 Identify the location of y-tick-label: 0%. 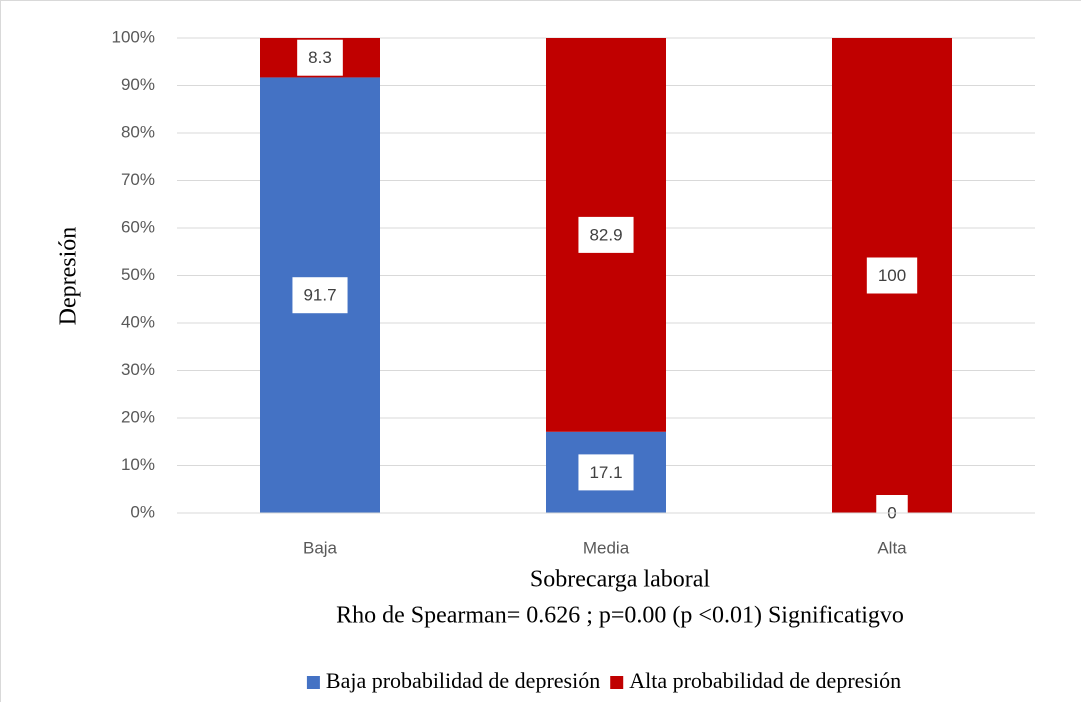
(142, 511).